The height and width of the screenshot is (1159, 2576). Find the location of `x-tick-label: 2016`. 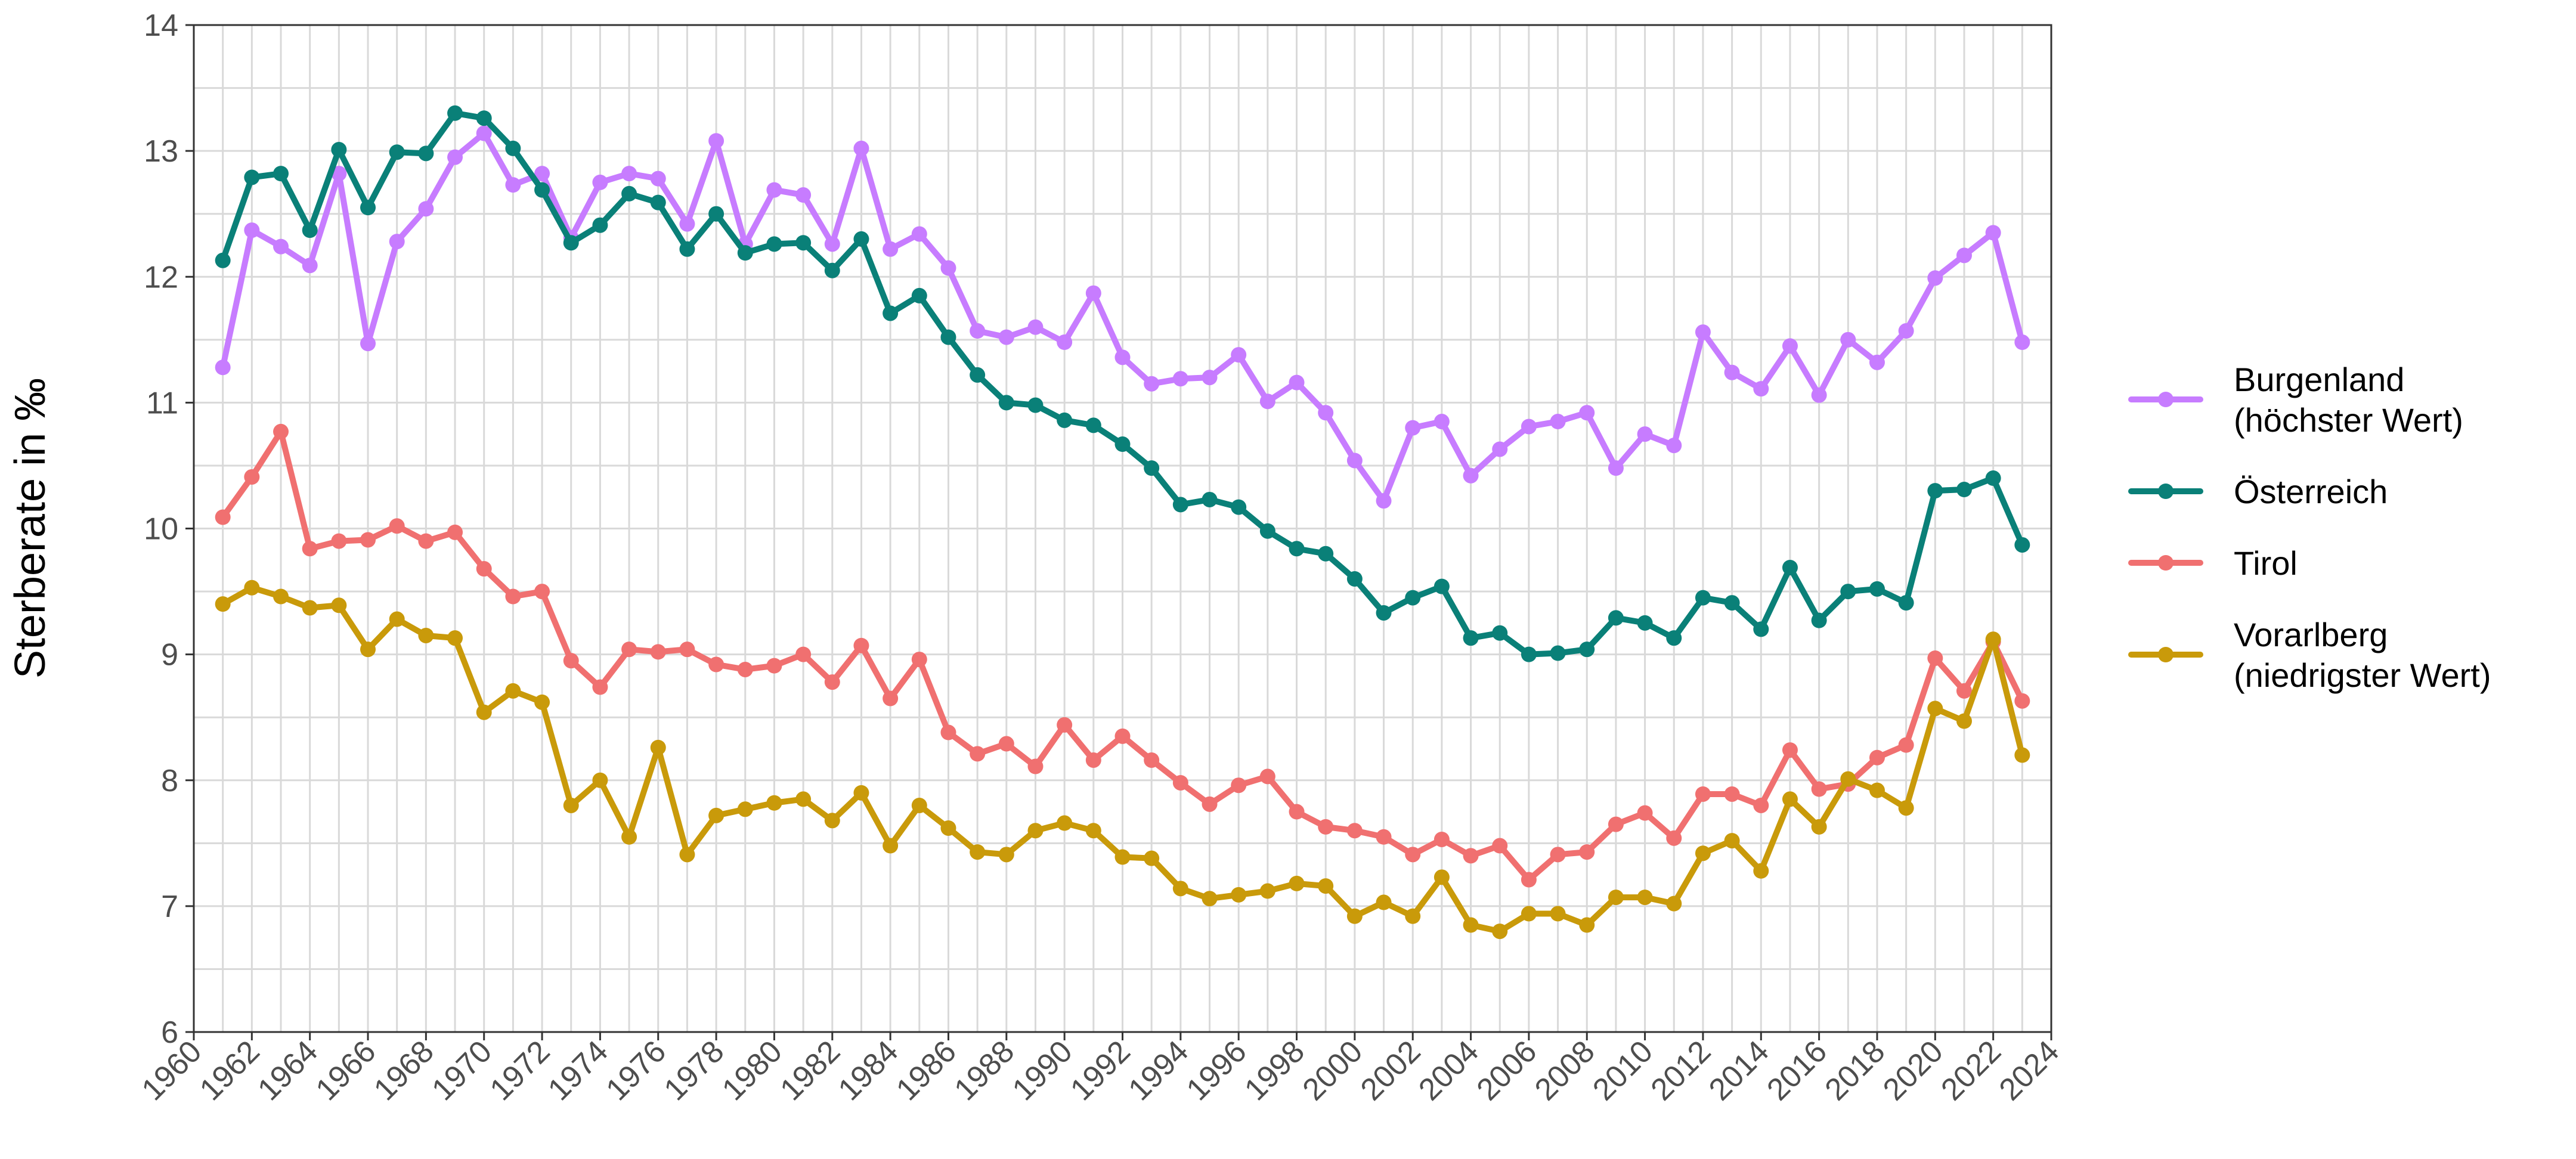

x-tick-label: 2016 is located at coordinates (1797, 1070).